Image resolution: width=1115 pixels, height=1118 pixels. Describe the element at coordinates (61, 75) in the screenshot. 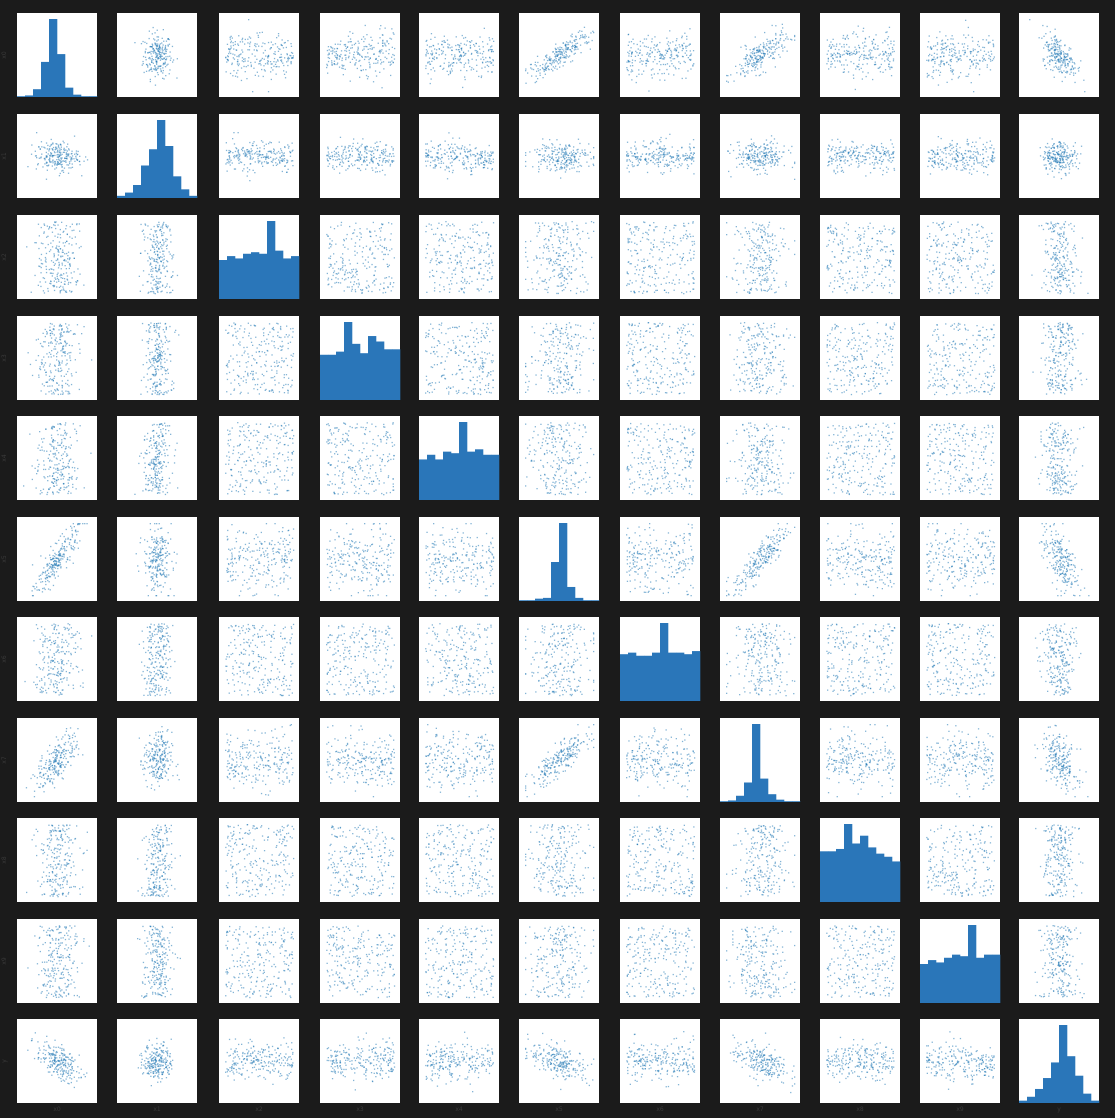

I see `histogram-bar` at that location.